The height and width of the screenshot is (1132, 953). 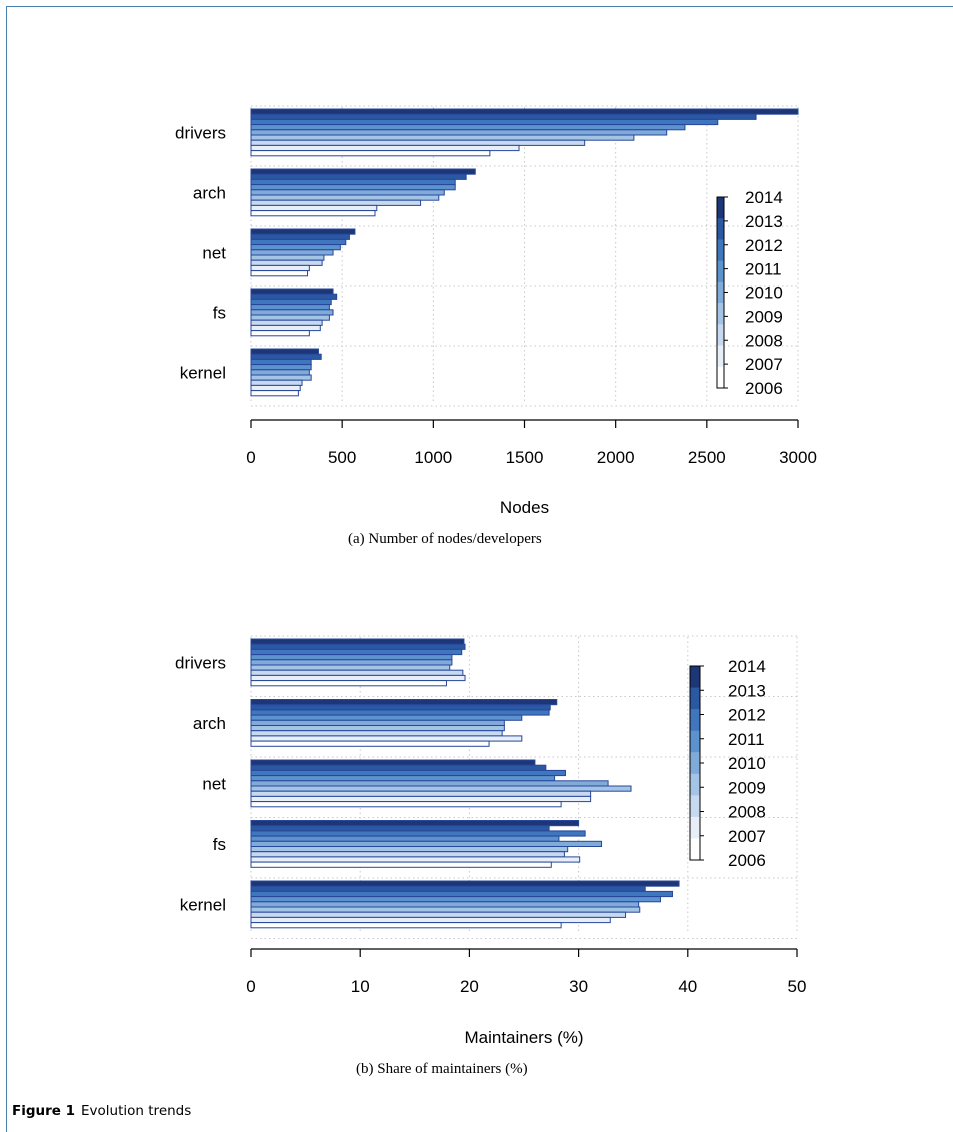 What do you see at coordinates (286, 322) in the screenshot?
I see `bar-0-fs-2008` at bounding box center [286, 322].